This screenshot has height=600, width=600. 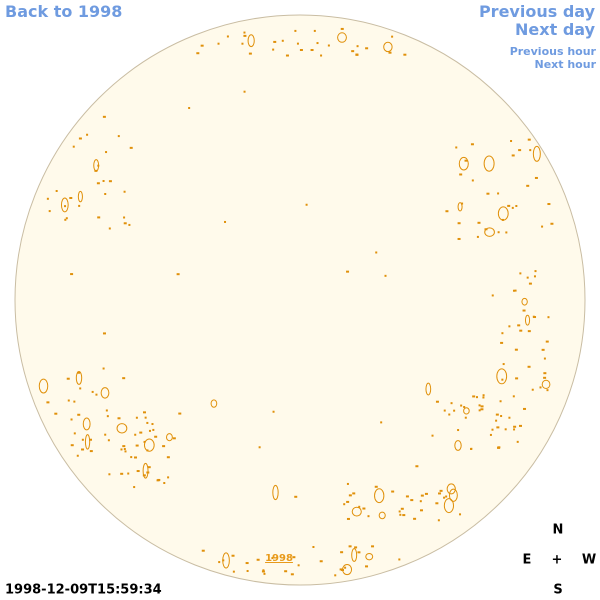 I want to click on compass-center: +, so click(x=557, y=560).